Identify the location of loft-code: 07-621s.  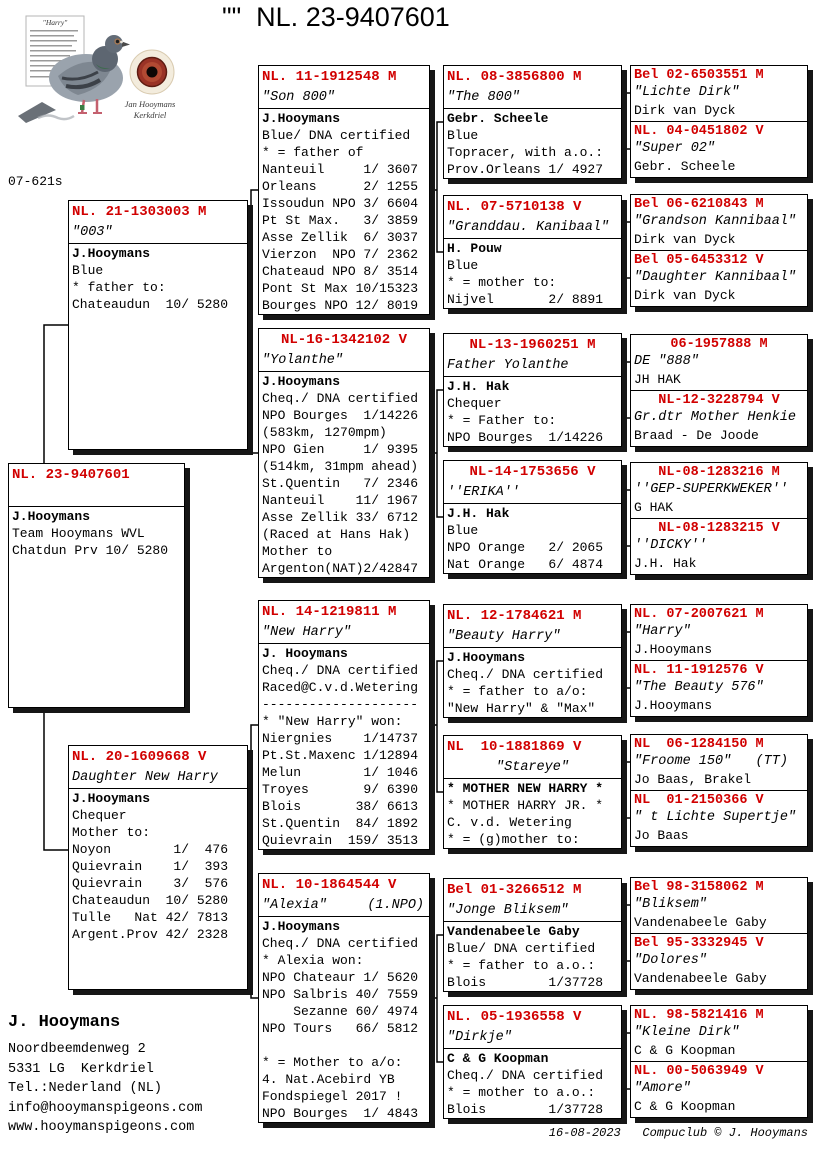
(35, 181).